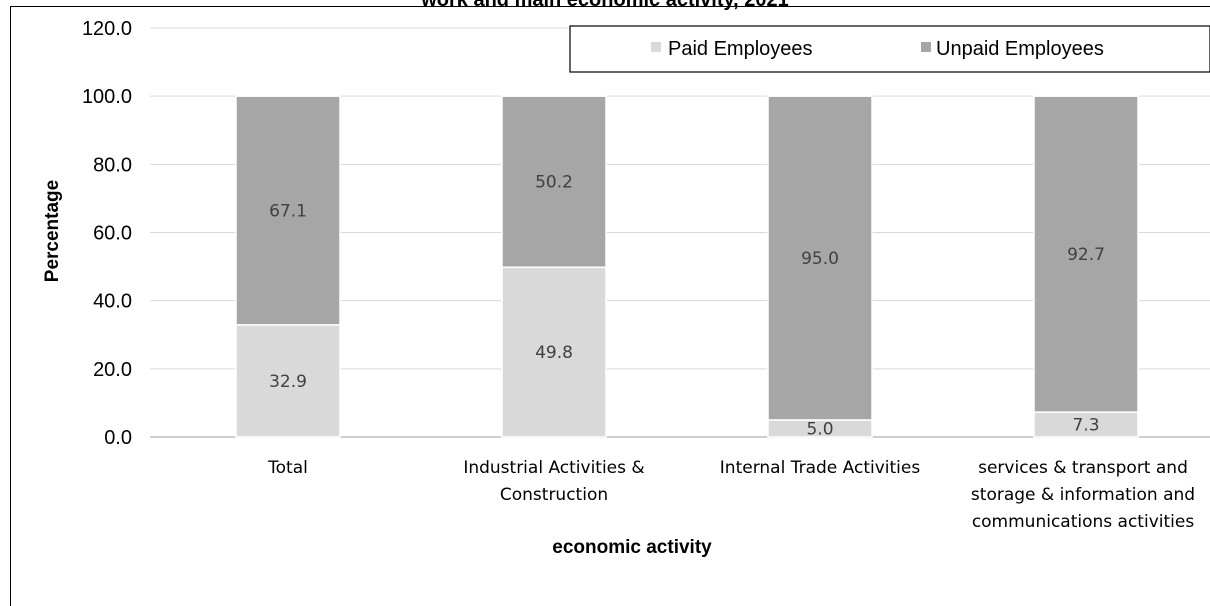 This screenshot has height=606, width=1210. What do you see at coordinates (107, 29) in the screenshot?
I see `y-tick-label: 120.0` at bounding box center [107, 29].